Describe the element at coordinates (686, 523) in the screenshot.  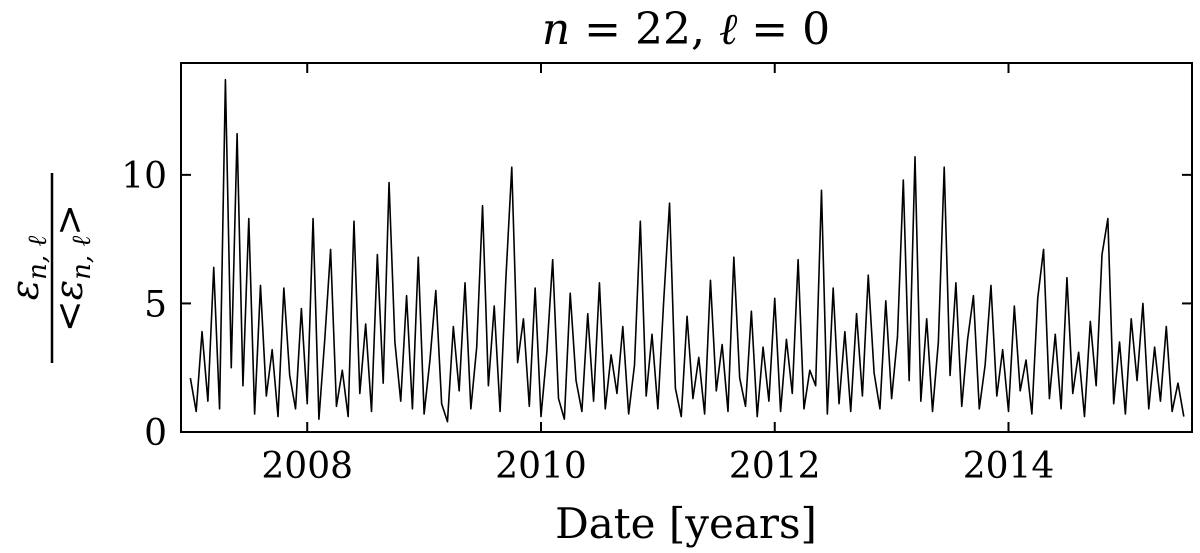
I see `x-axis-label: Date [years]` at that location.